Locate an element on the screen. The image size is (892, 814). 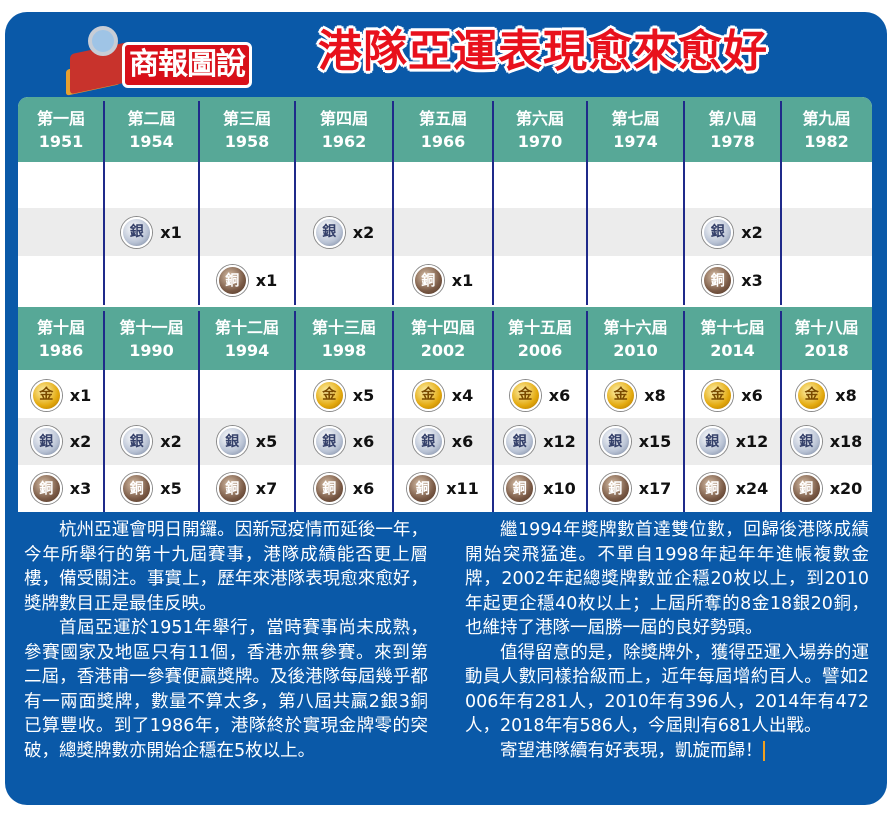
medal-count: x12 is located at coordinates (752, 441).